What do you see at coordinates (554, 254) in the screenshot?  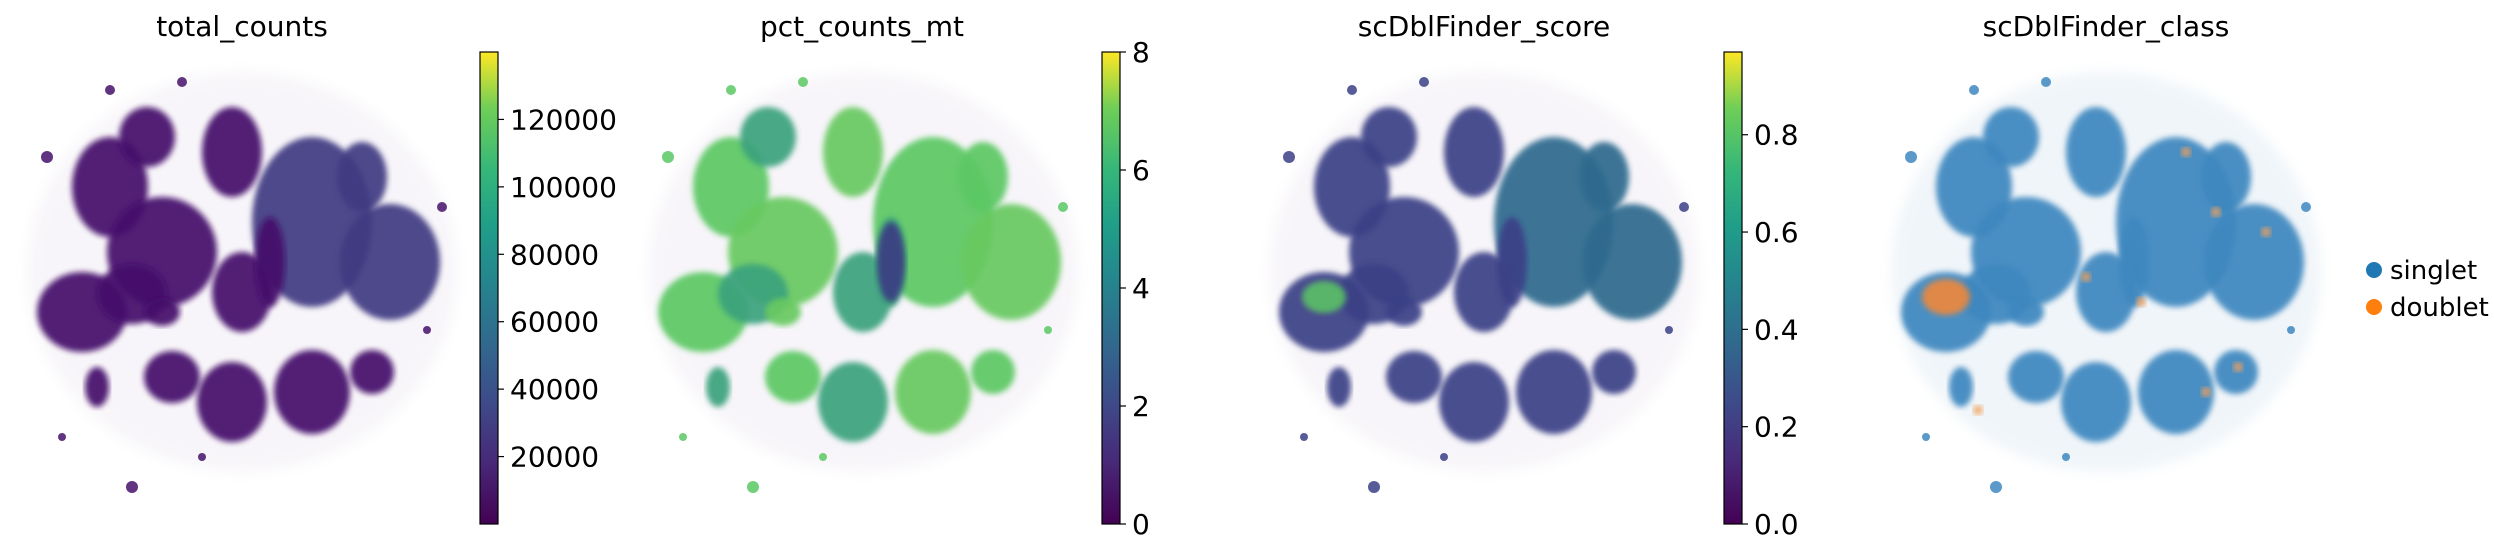 I see `colorbar-tick-label: 80000` at bounding box center [554, 254].